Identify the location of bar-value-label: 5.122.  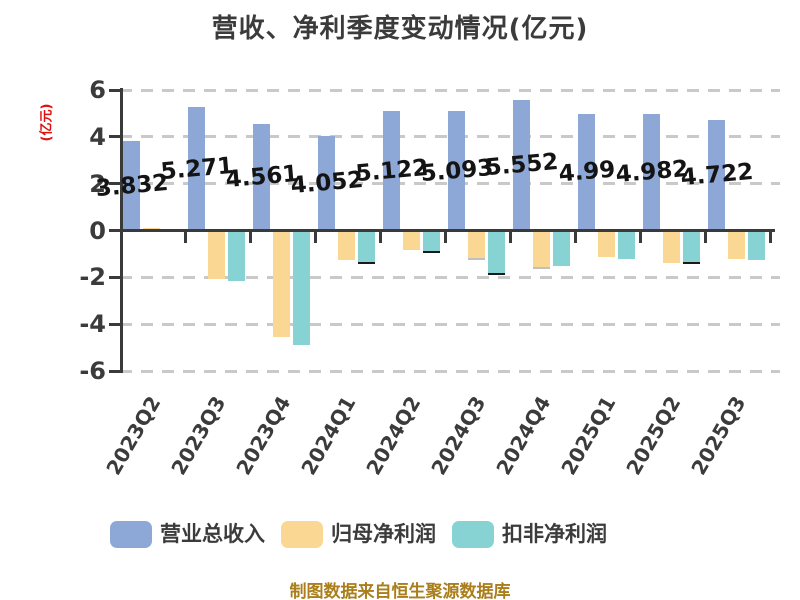
(391, 170).